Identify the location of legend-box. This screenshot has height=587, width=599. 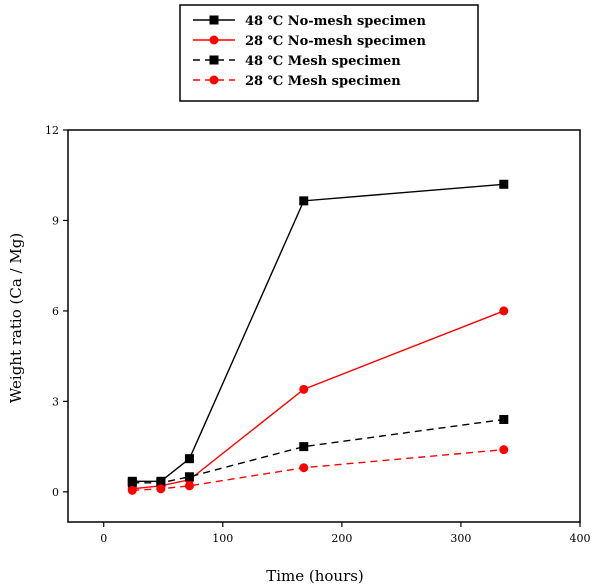
(329, 53).